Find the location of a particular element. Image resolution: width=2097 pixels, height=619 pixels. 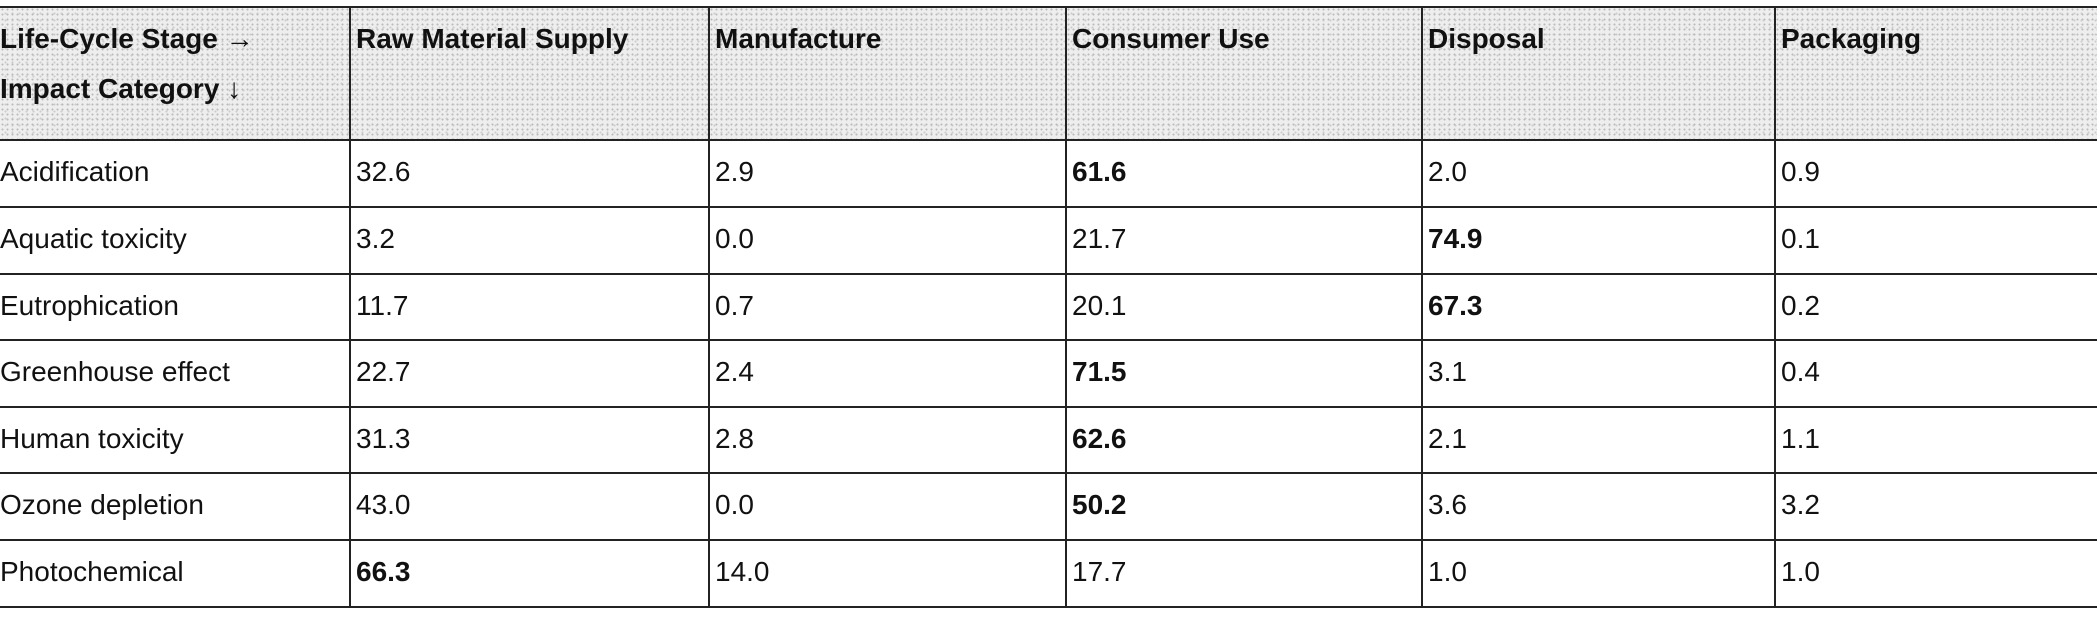

impact-label: Impact Category ↓ is located at coordinates (121, 88).